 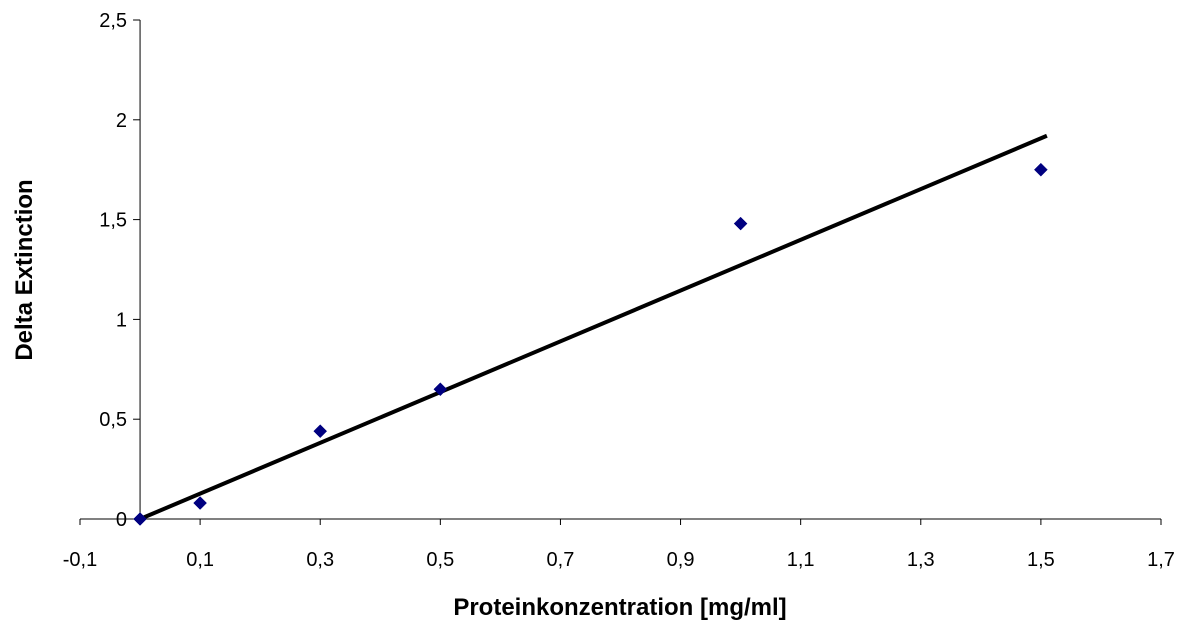 I want to click on x-ticks: -0,1 0,1 0,3 0,5 0,7 0,9 1,1 1,3 1,5 1,7, so click(x=619, y=545).